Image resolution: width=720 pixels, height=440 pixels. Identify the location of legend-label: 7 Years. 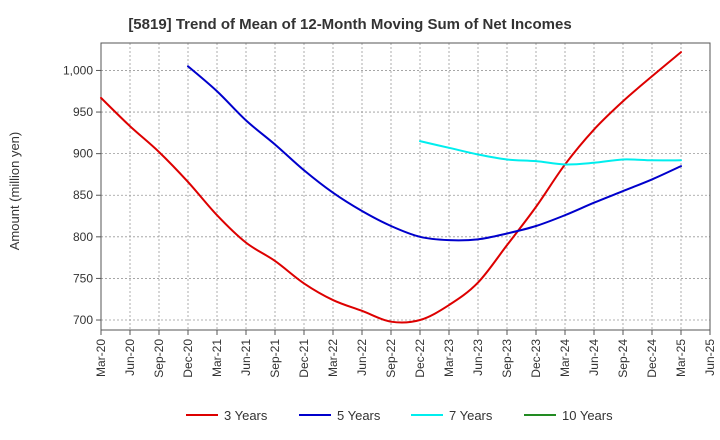
(471, 415).